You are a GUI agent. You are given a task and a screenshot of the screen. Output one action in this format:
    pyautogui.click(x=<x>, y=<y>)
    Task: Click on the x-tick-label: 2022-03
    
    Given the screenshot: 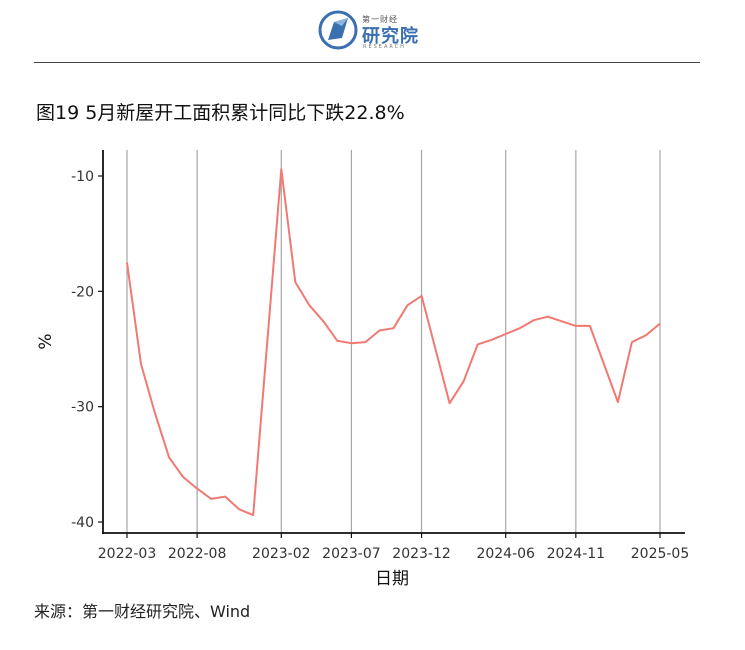 What is the action you would take?
    pyautogui.click(x=127, y=554)
    